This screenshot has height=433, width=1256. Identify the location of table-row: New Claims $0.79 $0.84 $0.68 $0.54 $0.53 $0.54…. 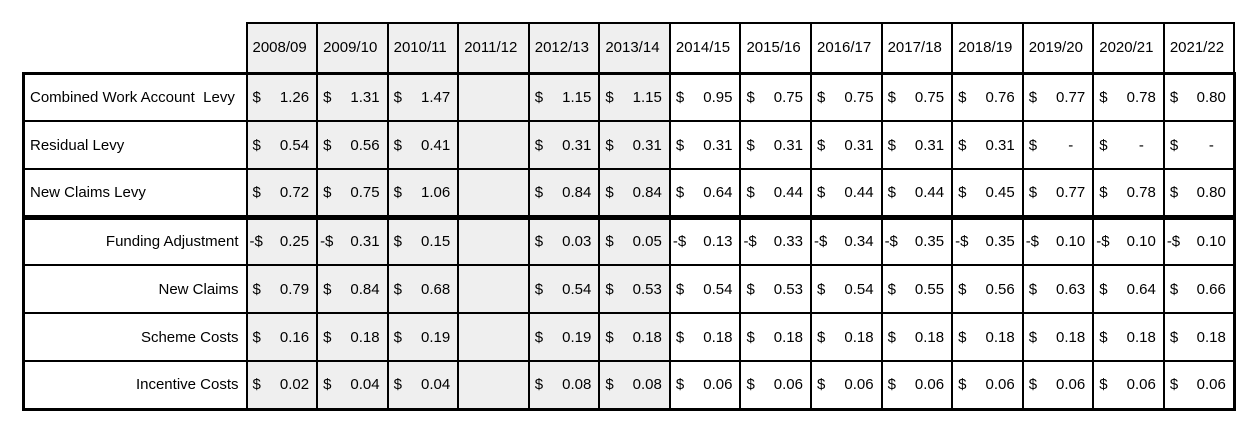
(629, 289).